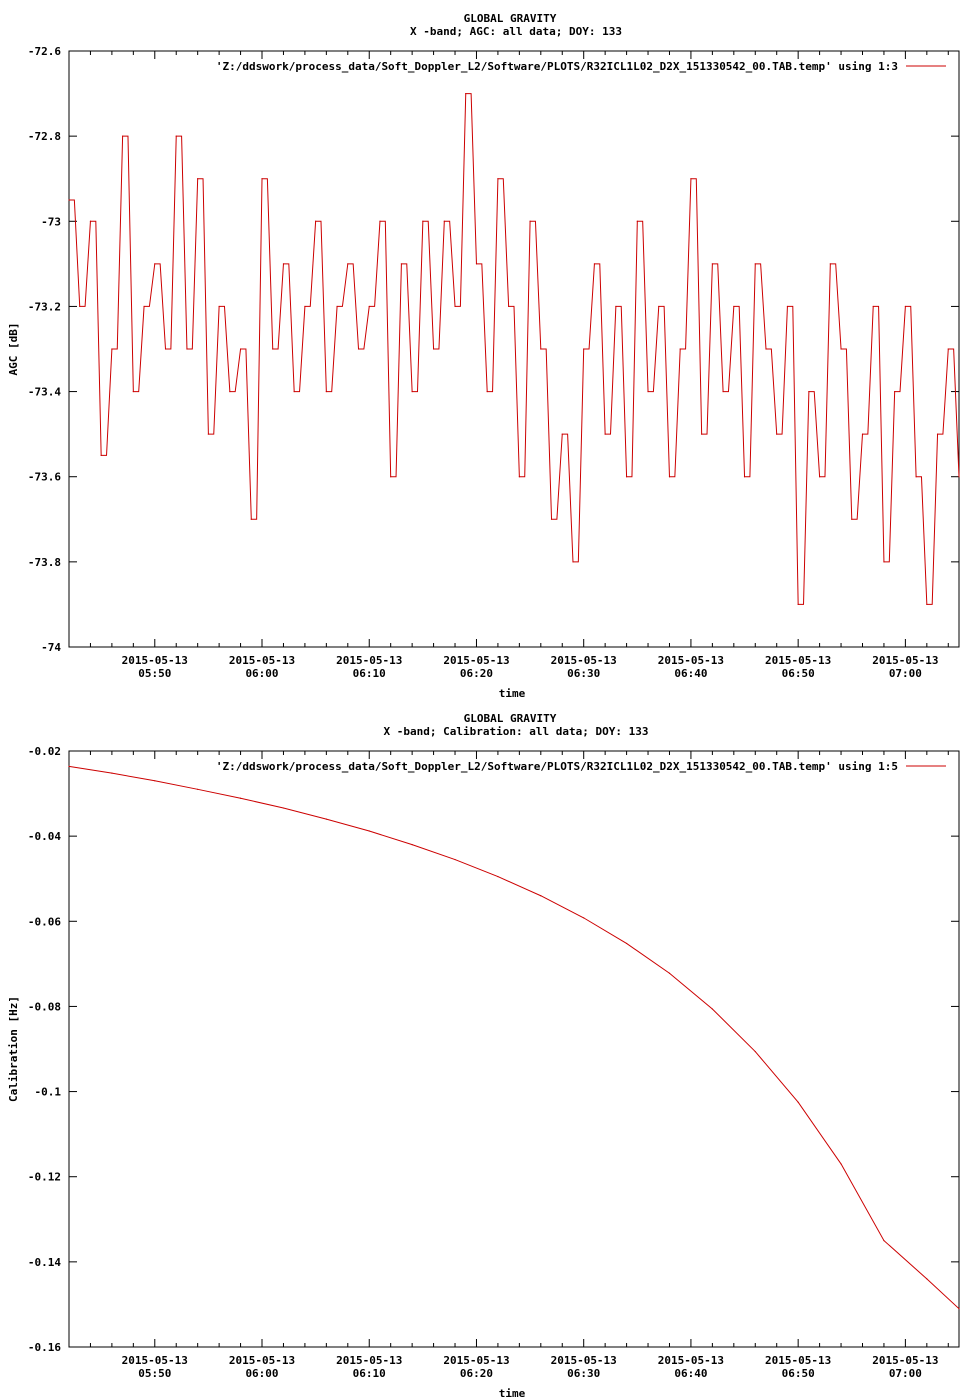 This screenshot has height=1400, width=980. I want to click on y-tick-label: -73.8, so click(44, 562).